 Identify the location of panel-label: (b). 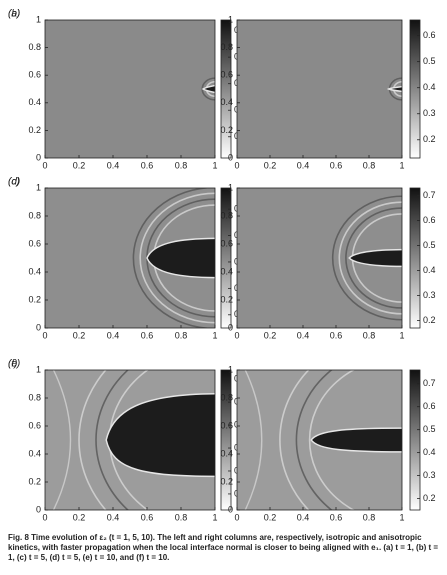
(14, 14).